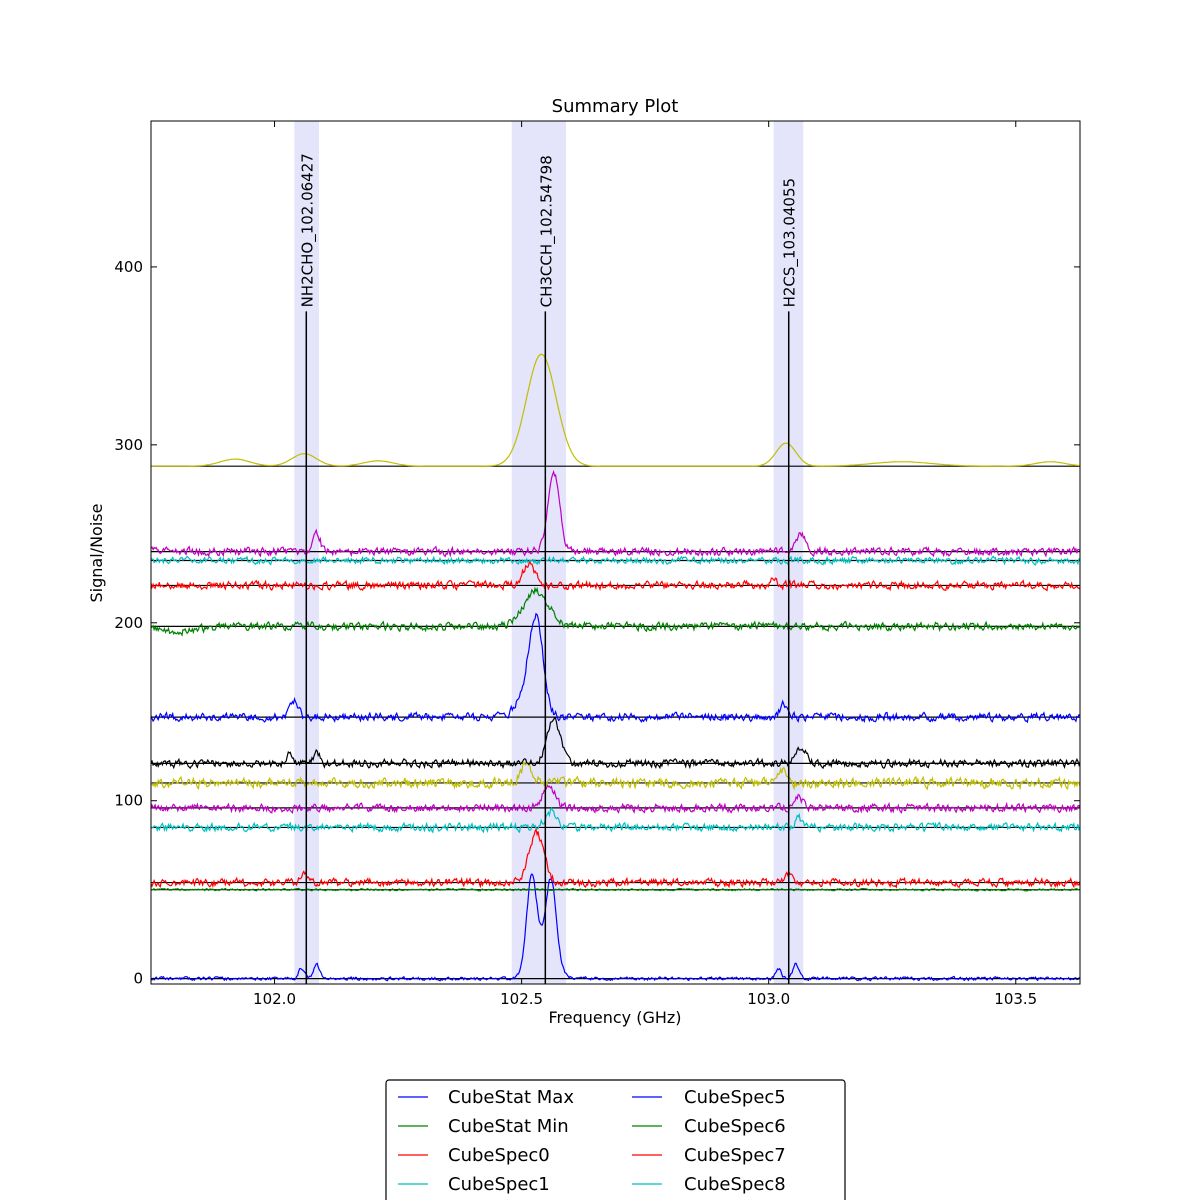 The height and width of the screenshot is (1200, 1200). I want to click on y-axis-label: Signal/Noise, so click(96, 553).